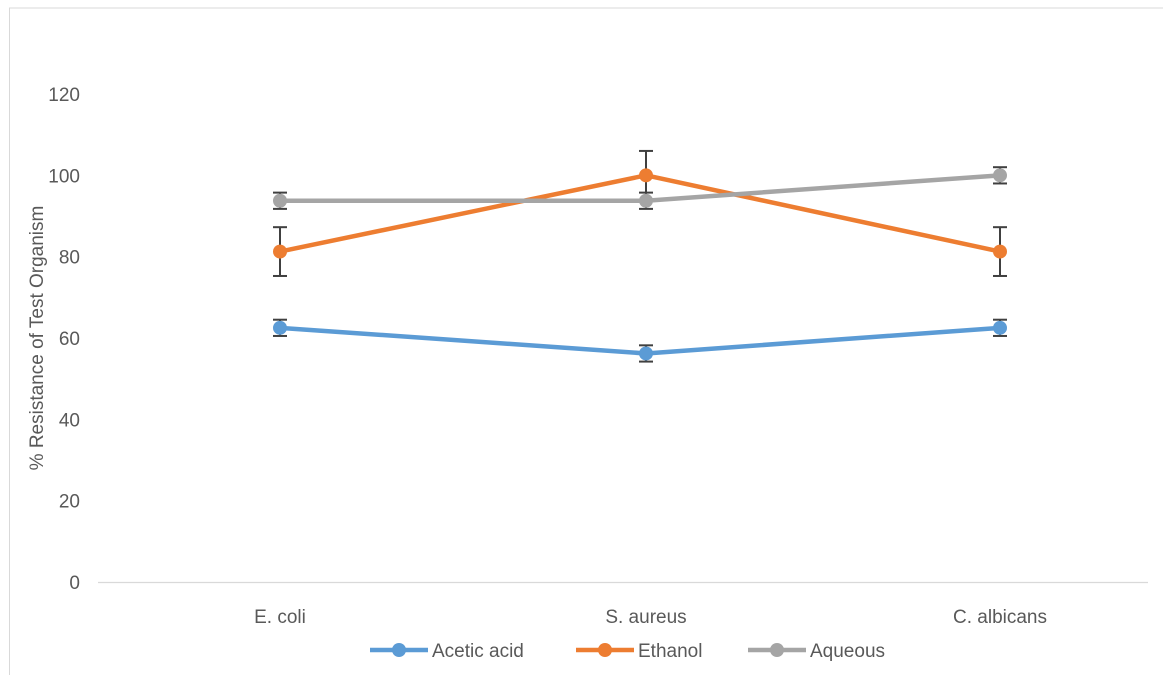 This screenshot has width=1163, height=675. I want to click on y-tick-label: 20, so click(69, 502).